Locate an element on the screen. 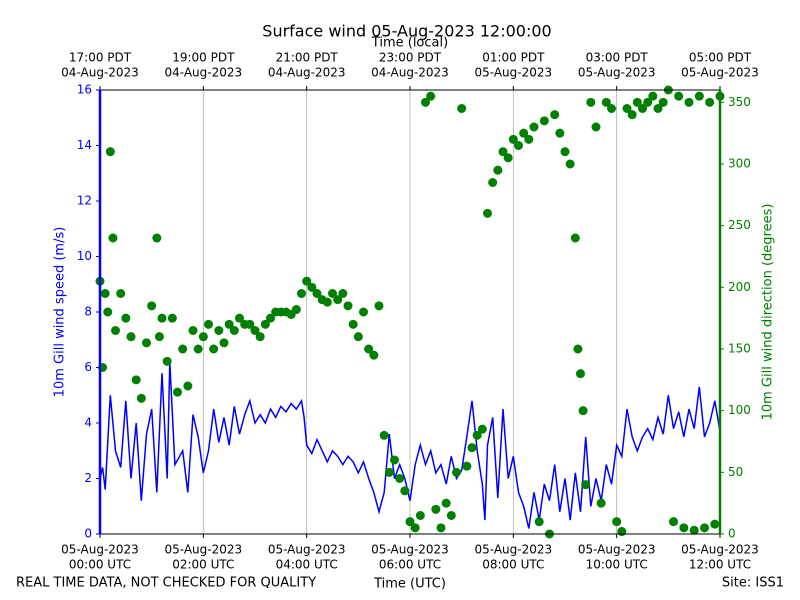 This screenshot has width=800, height=600. x-tick-label: 04:00 UTC is located at coordinates (307, 565).